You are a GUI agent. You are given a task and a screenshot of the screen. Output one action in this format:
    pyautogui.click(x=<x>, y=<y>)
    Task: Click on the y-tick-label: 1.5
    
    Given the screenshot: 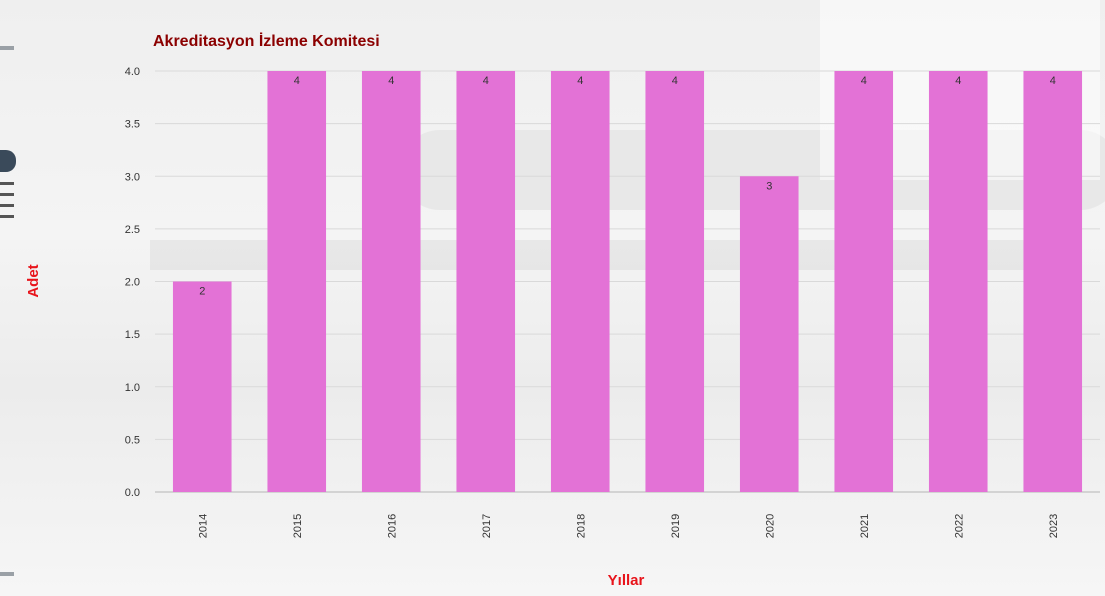 What is the action you would take?
    pyautogui.click(x=132, y=335)
    